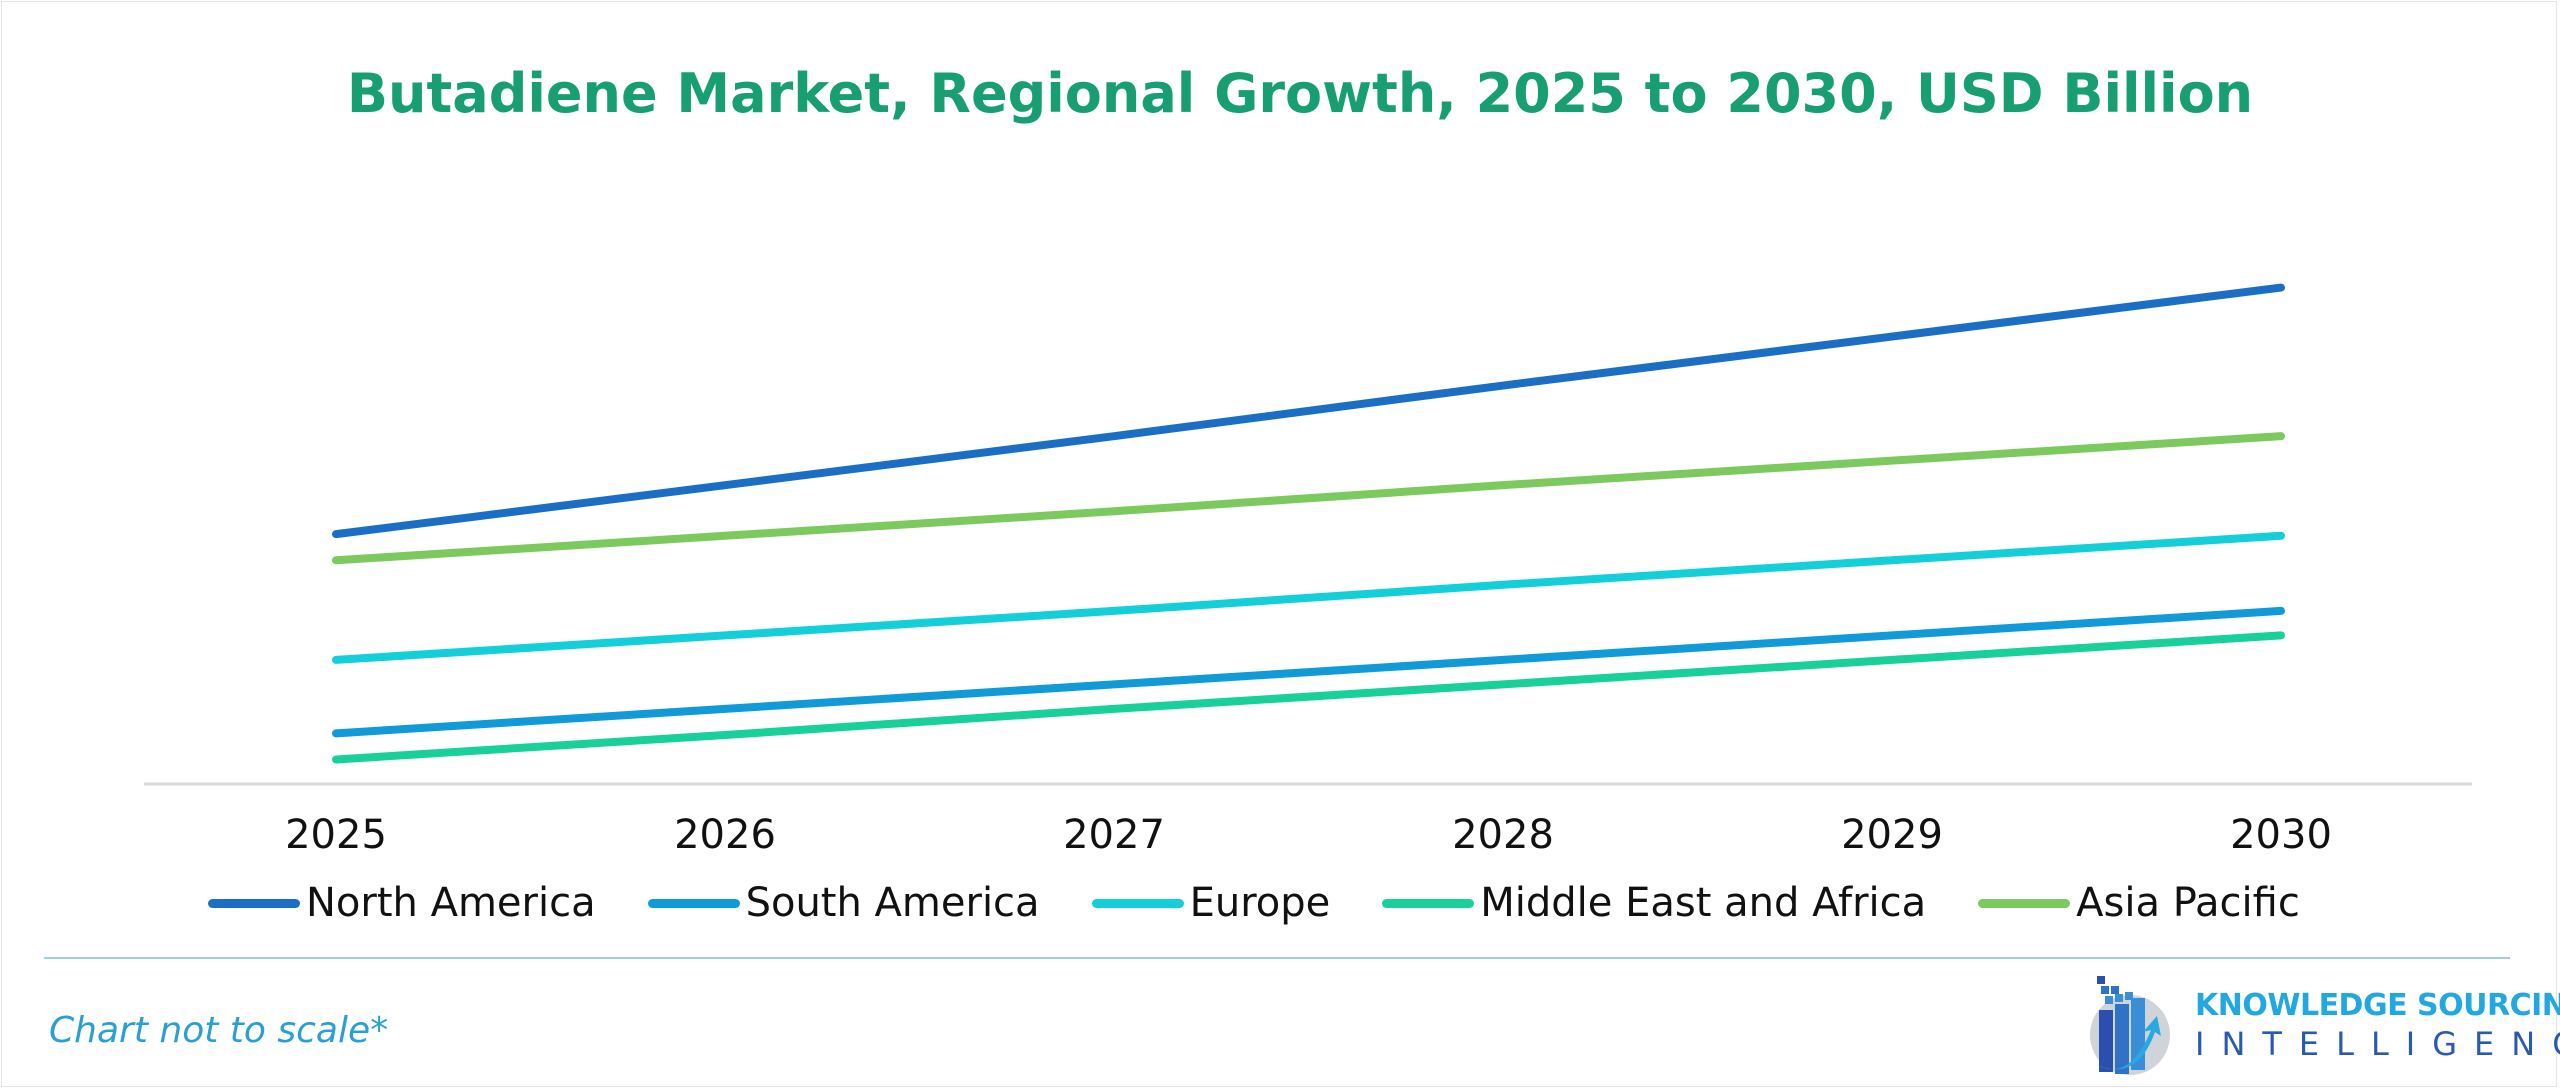 The image size is (2560, 1090). Describe the element at coordinates (219, 1030) in the screenshot. I see `chart-note: Chart not to scale*` at that location.